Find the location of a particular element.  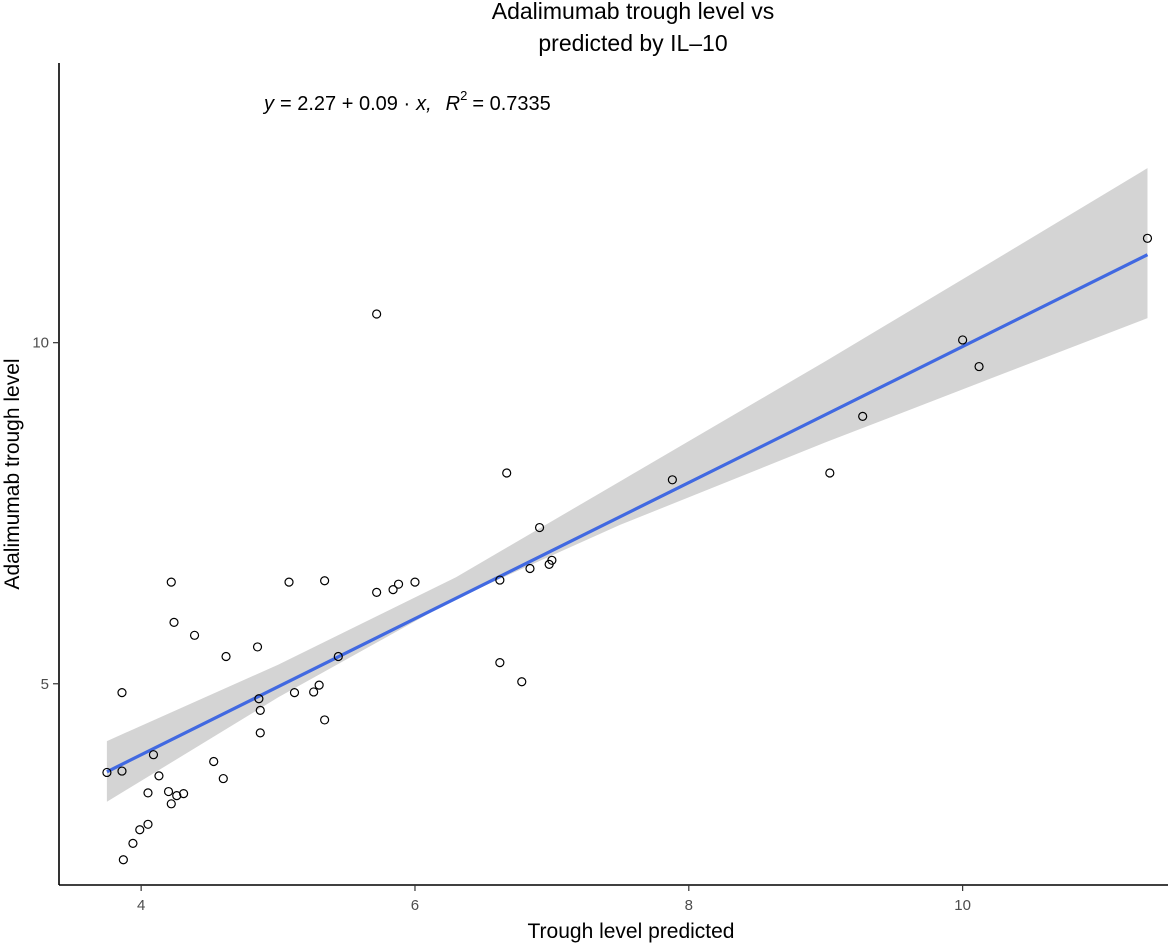

annotation-equation: = 2.27 + 0.09 · is located at coordinates (345, 104).